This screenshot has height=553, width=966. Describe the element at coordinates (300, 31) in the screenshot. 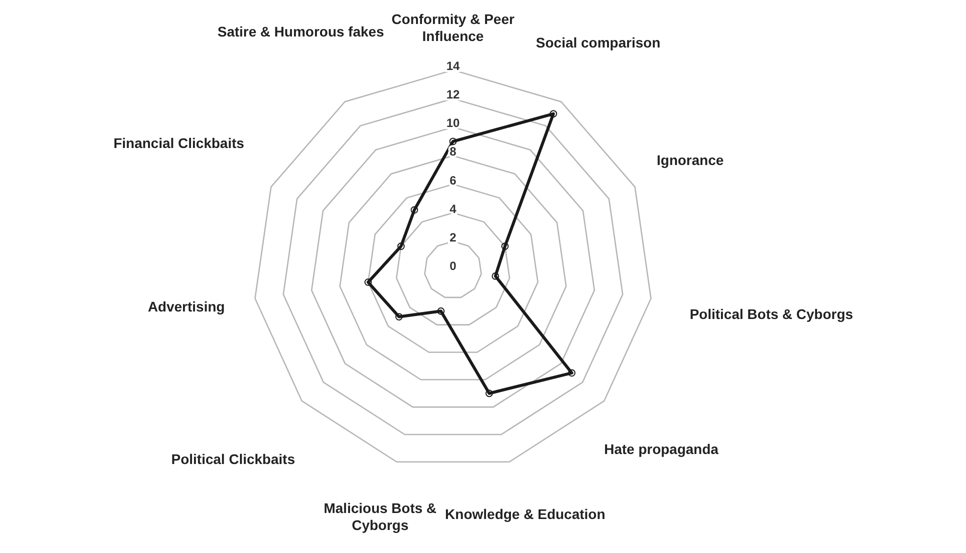

I see `spoke-label: Satire & Humorous fakes` at that location.